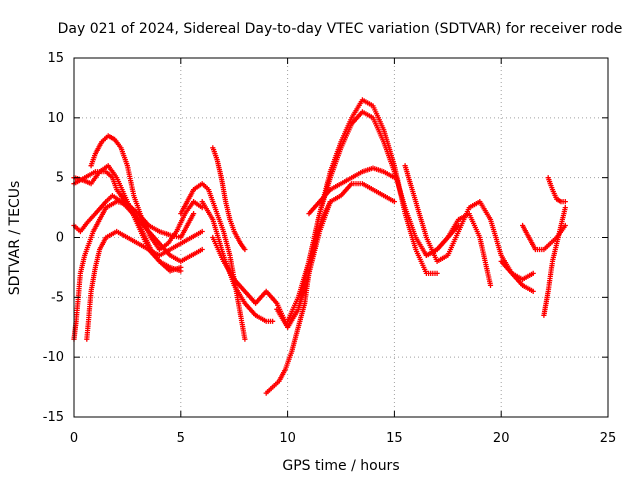 The height and width of the screenshot is (480, 640). What do you see at coordinates (53, 357) in the screenshot?
I see `y-tick-label: -10` at bounding box center [53, 357].